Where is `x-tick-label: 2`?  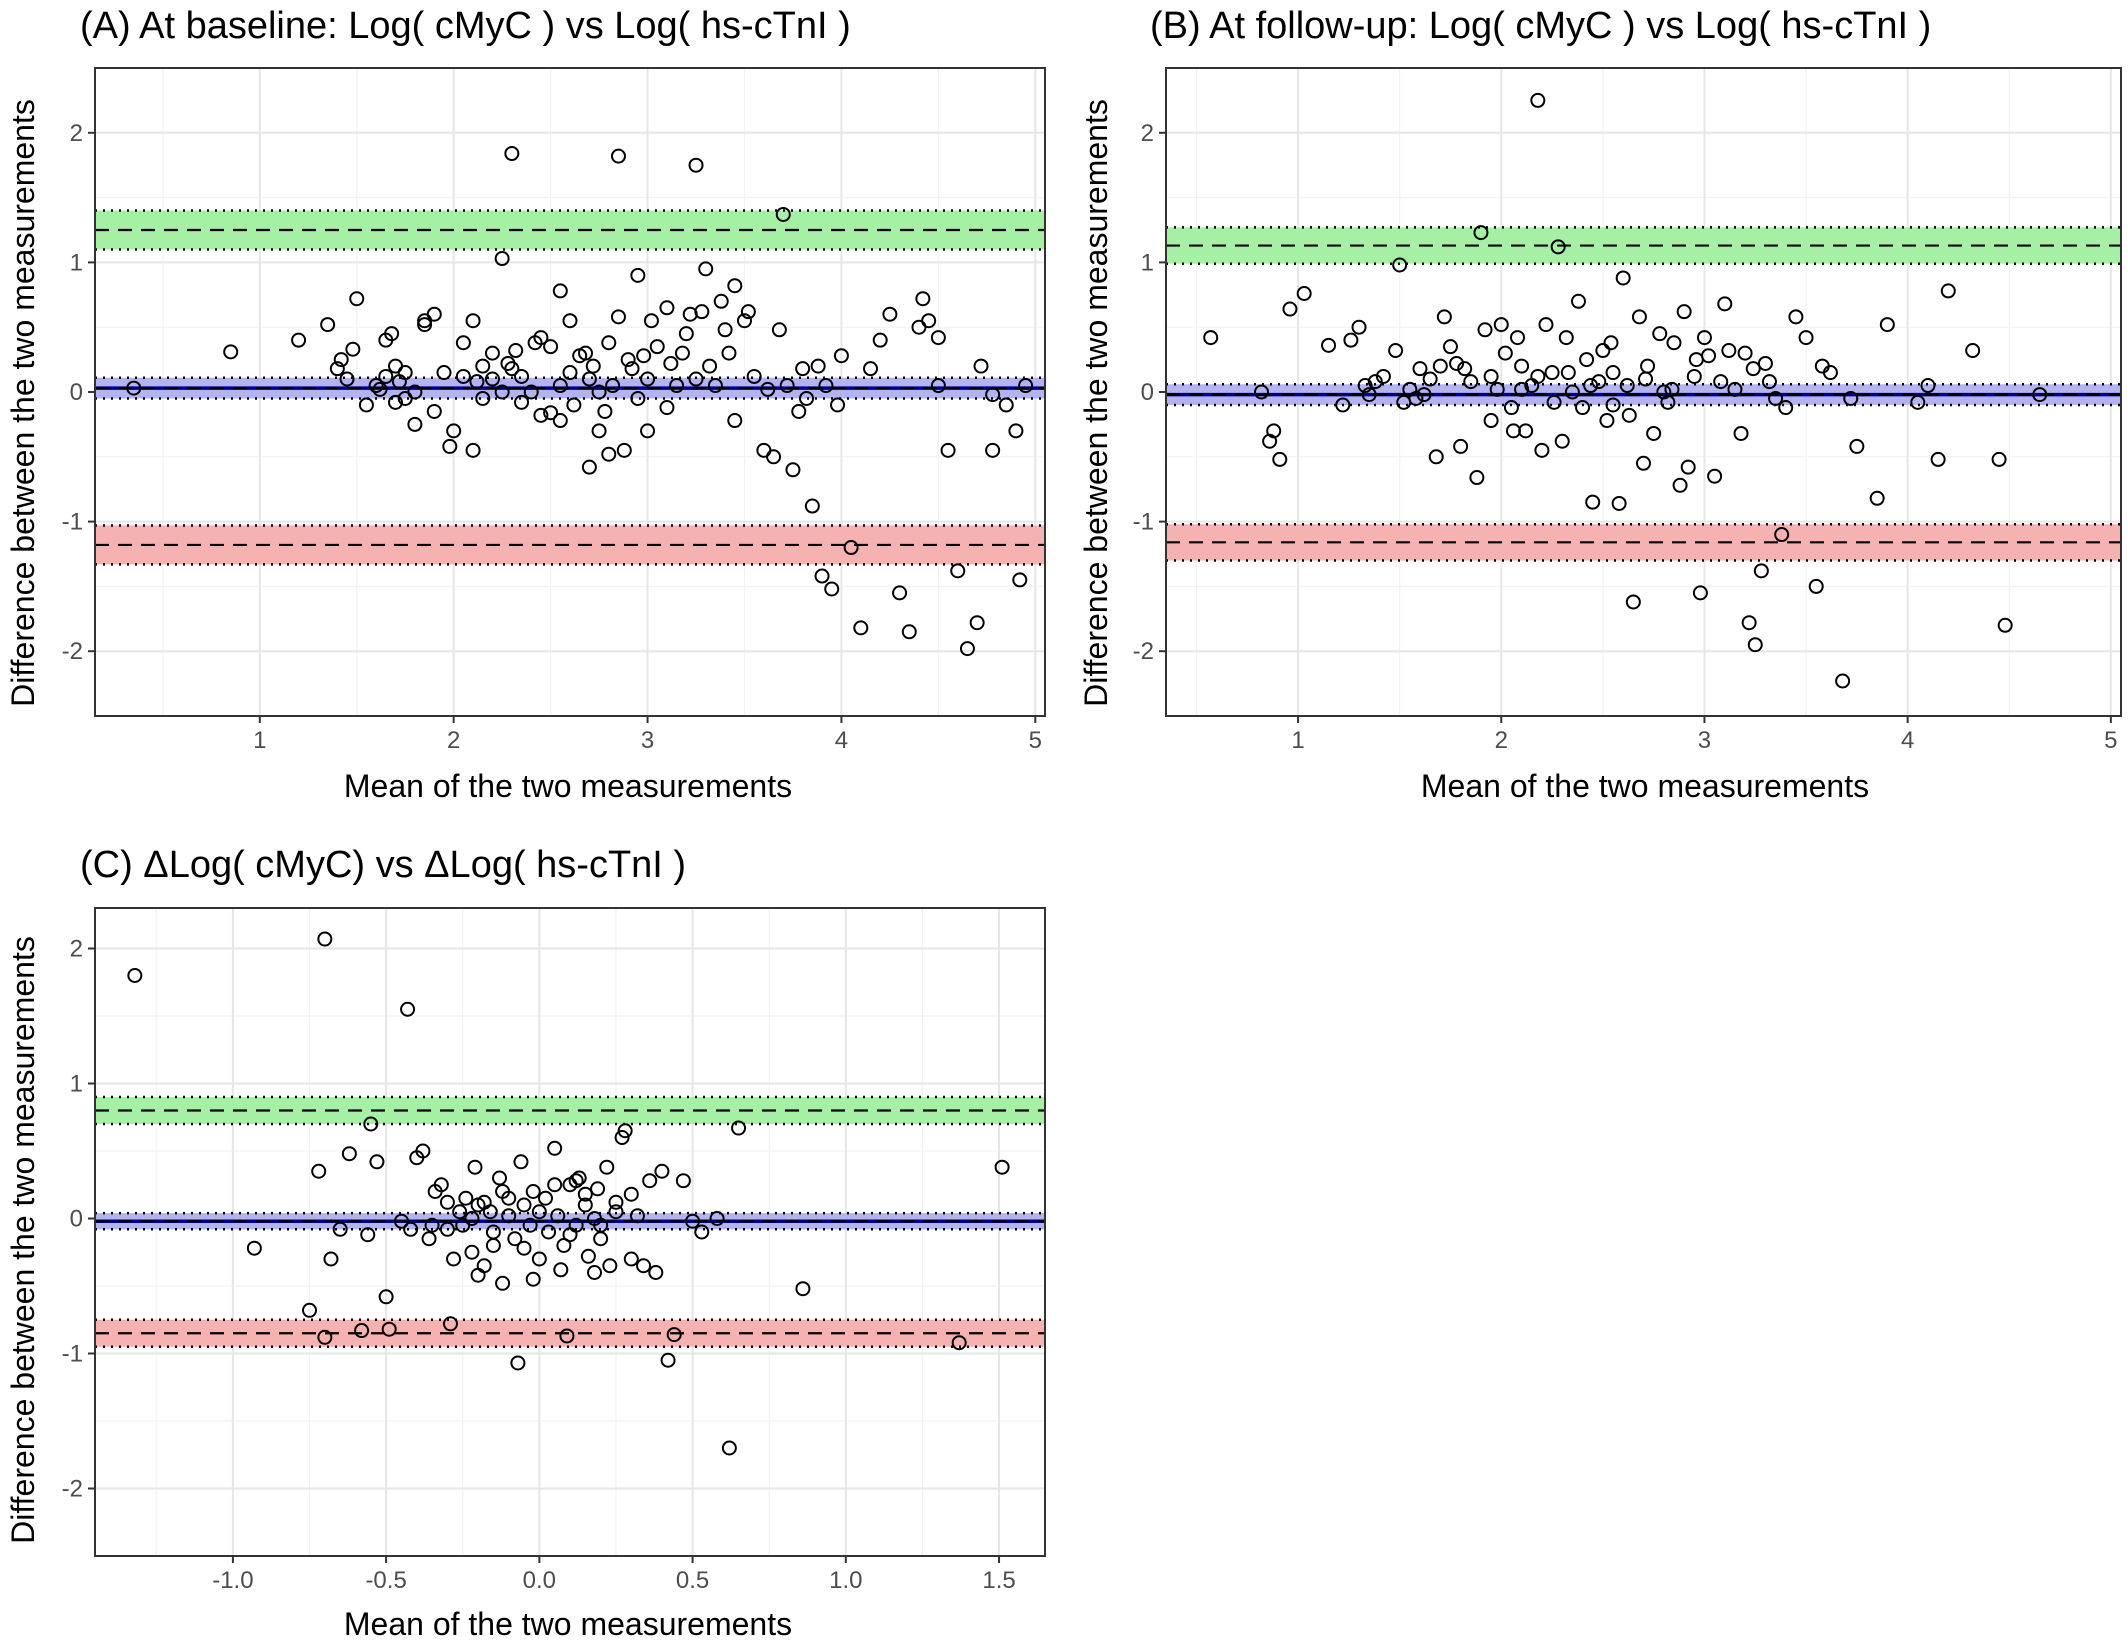 x-tick-label: 2 is located at coordinates (1501, 740).